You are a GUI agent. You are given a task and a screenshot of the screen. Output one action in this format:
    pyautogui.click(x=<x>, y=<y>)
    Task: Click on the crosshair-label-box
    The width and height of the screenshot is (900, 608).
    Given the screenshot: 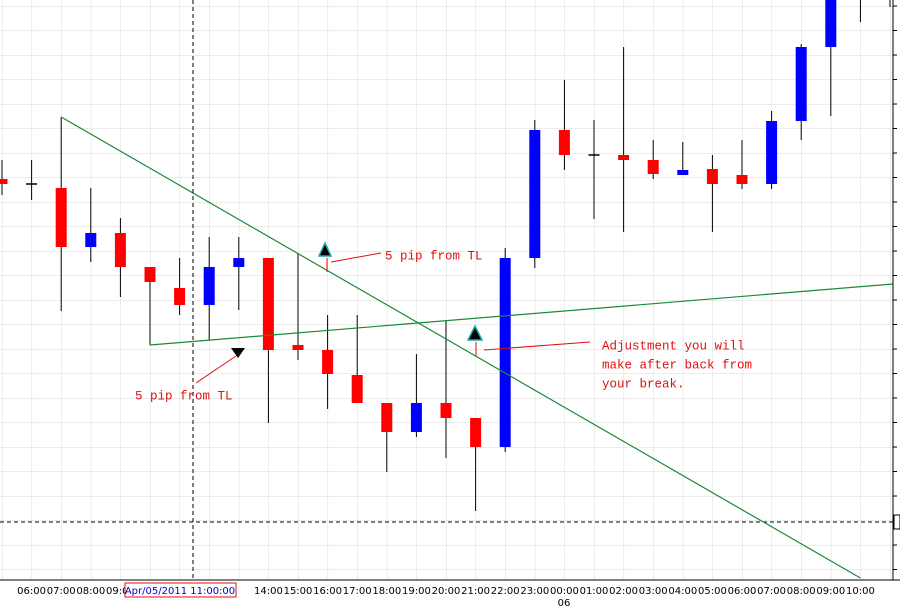 What is the action you would take?
    pyautogui.click(x=180, y=590)
    